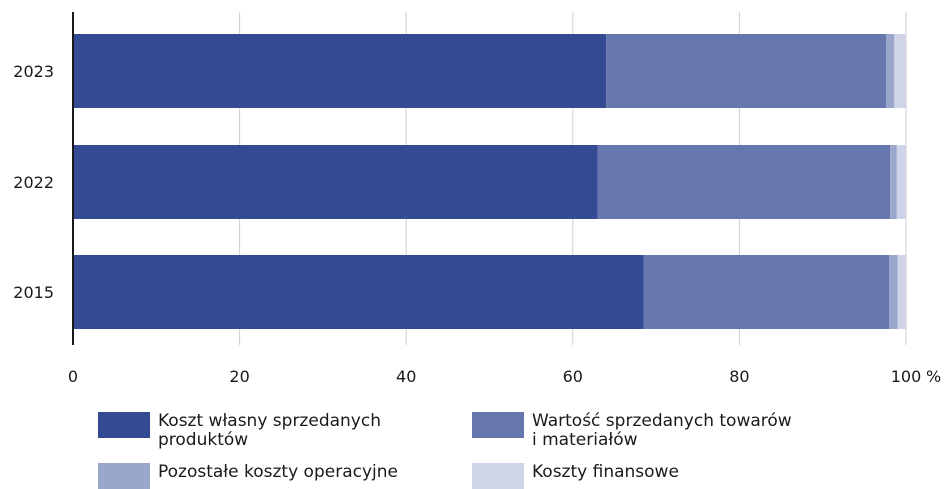 This screenshot has height=489, width=945. I want to click on y-tick-label: 2022, so click(33, 182).